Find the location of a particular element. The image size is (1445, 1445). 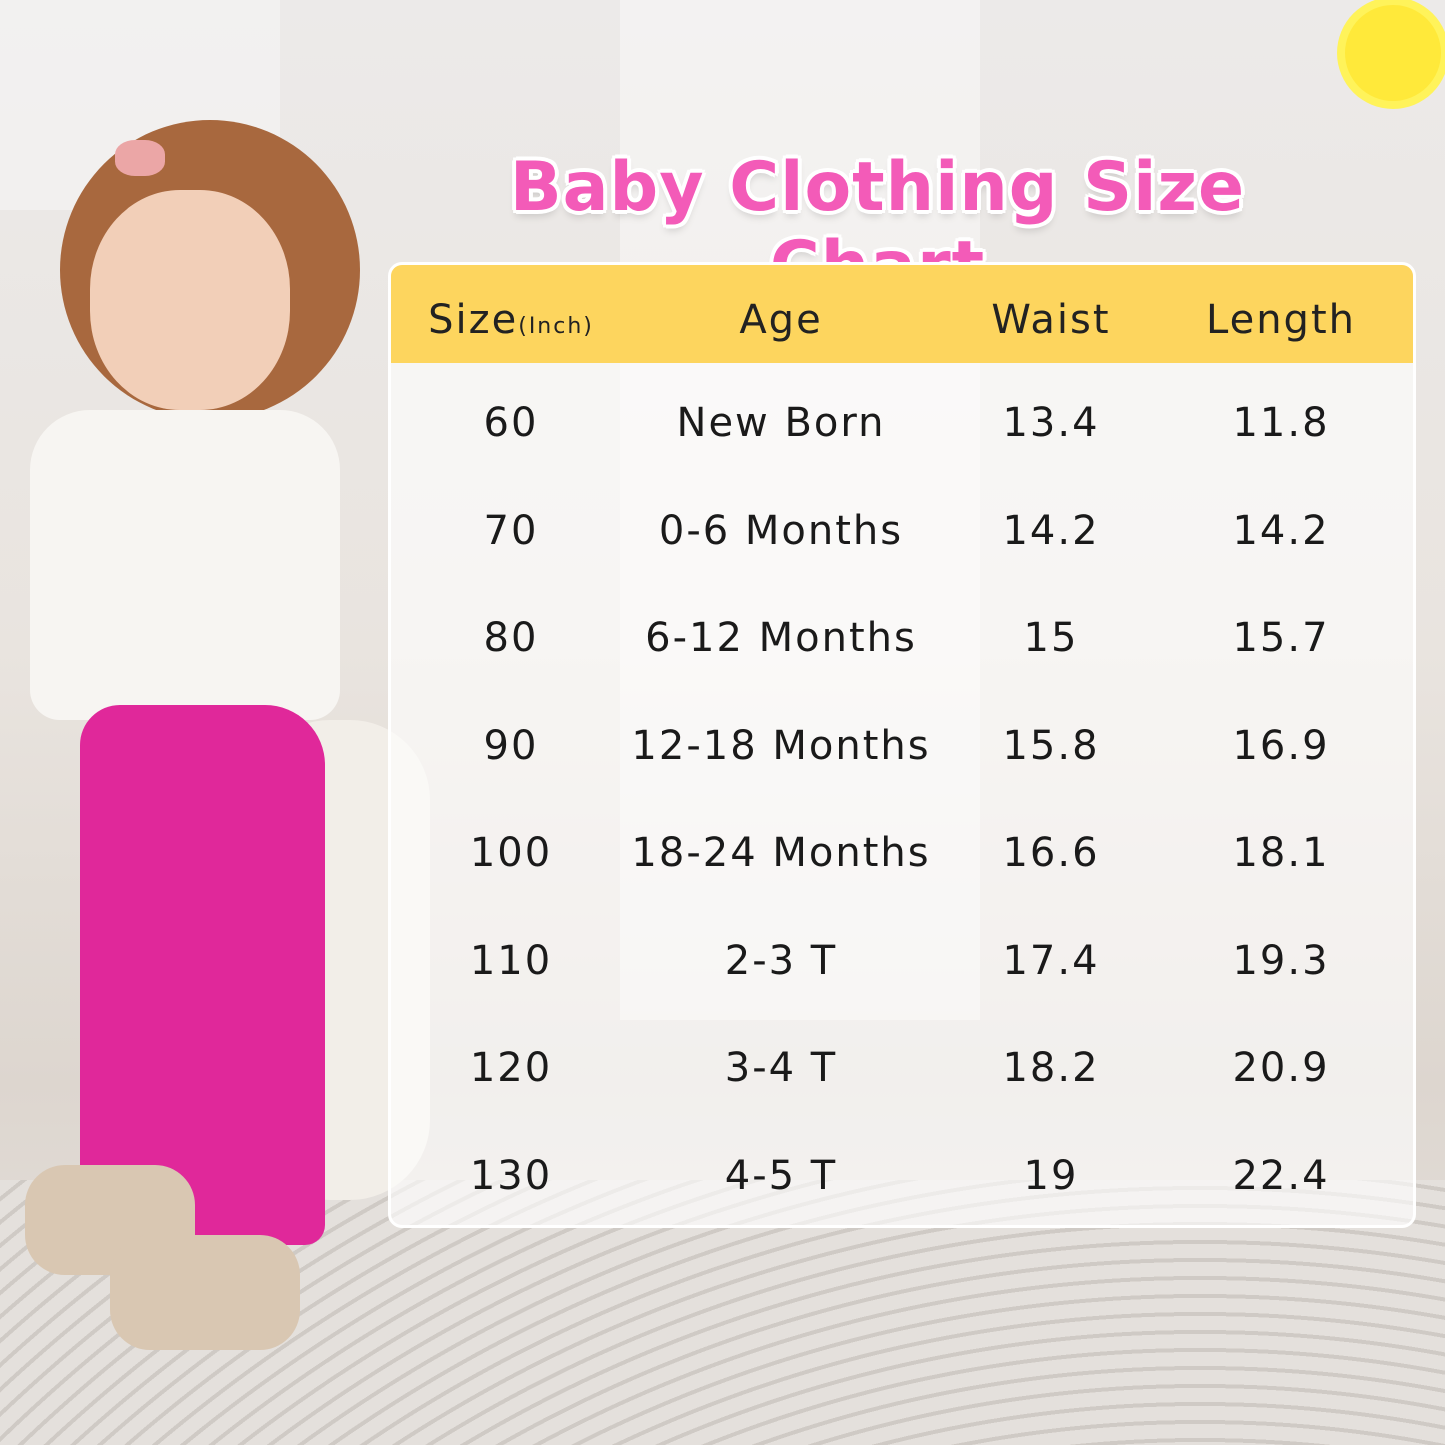

girl-face is located at coordinates (190, 300).